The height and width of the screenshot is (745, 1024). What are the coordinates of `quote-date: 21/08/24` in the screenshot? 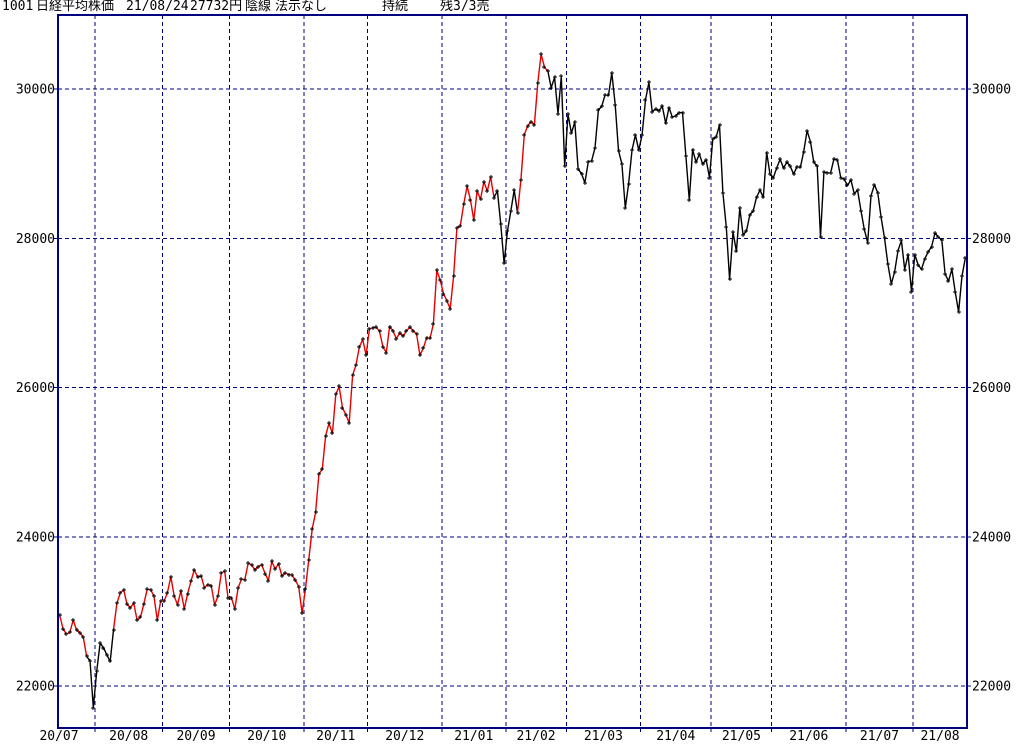 It's located at (157, 7).